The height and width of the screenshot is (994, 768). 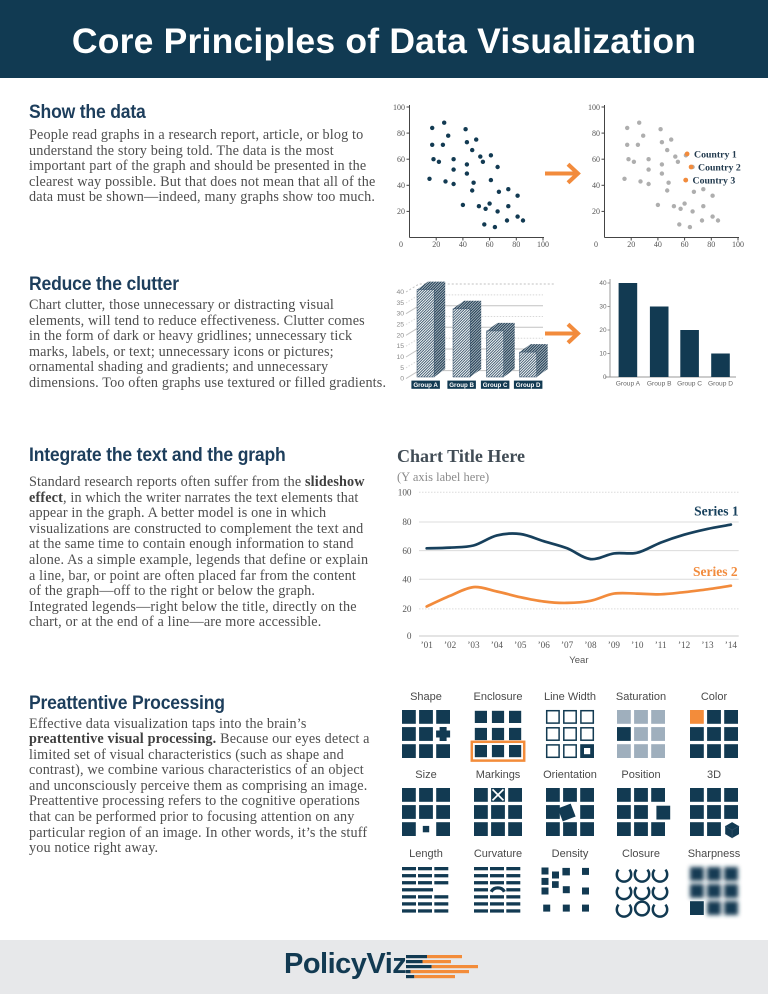 I want to click on svg-text: ’05, so click(x=520, y=645).